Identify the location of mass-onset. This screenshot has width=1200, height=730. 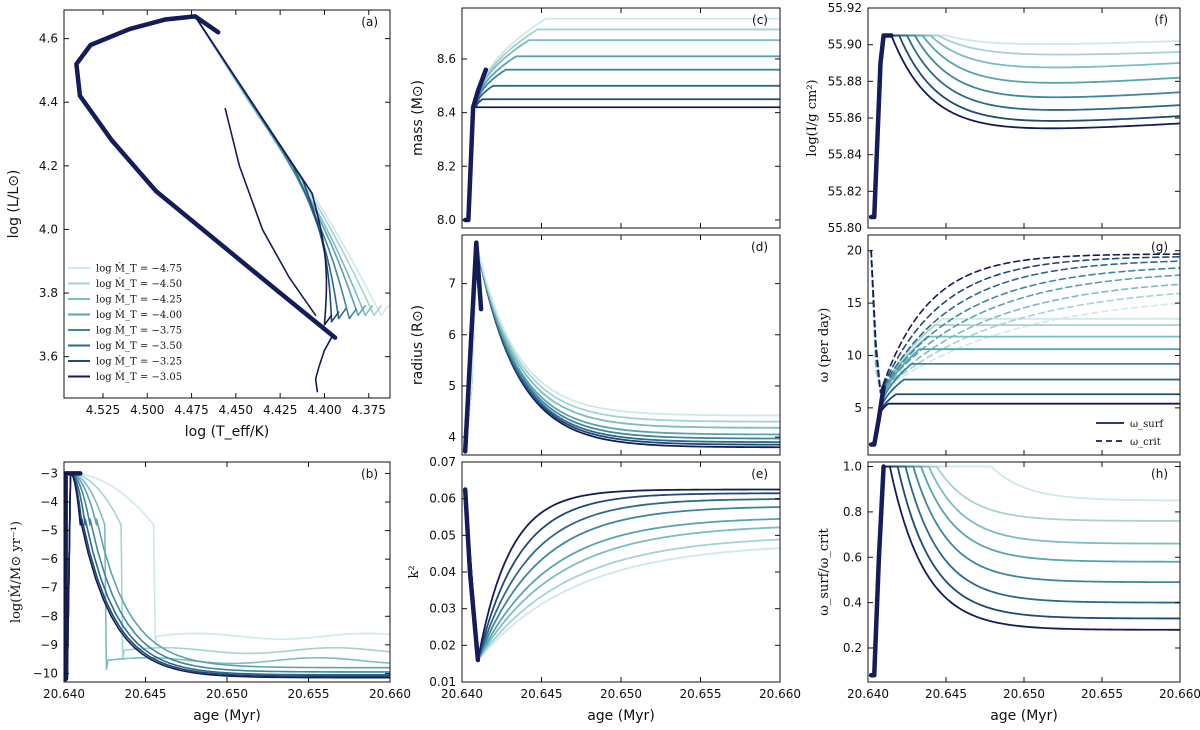
(475, 145).